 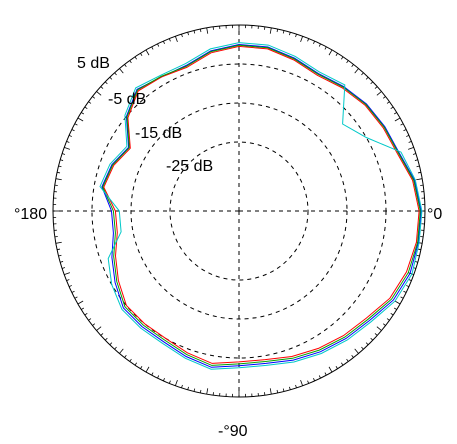 What do you see at coordinates (127, 99) in the screenshot?
I see `ring-label-minus5db: -5 dB` at bounding box center [127, 99].